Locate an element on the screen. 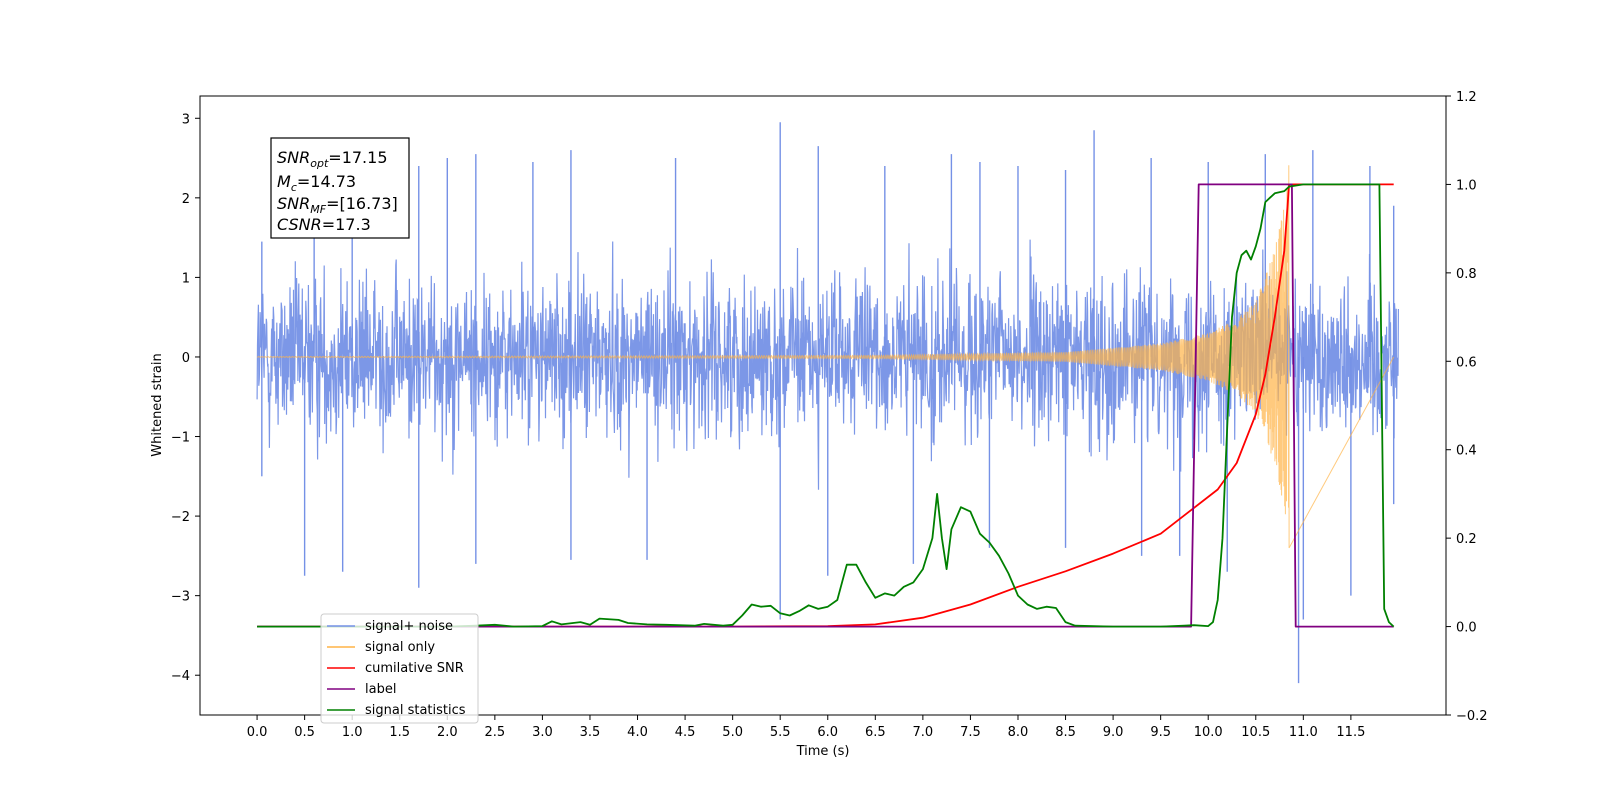 Image resolution: width=1600 pixels, height=800 pixels. x-tick-label: 10.5 is located at coordinates (1255, 732).